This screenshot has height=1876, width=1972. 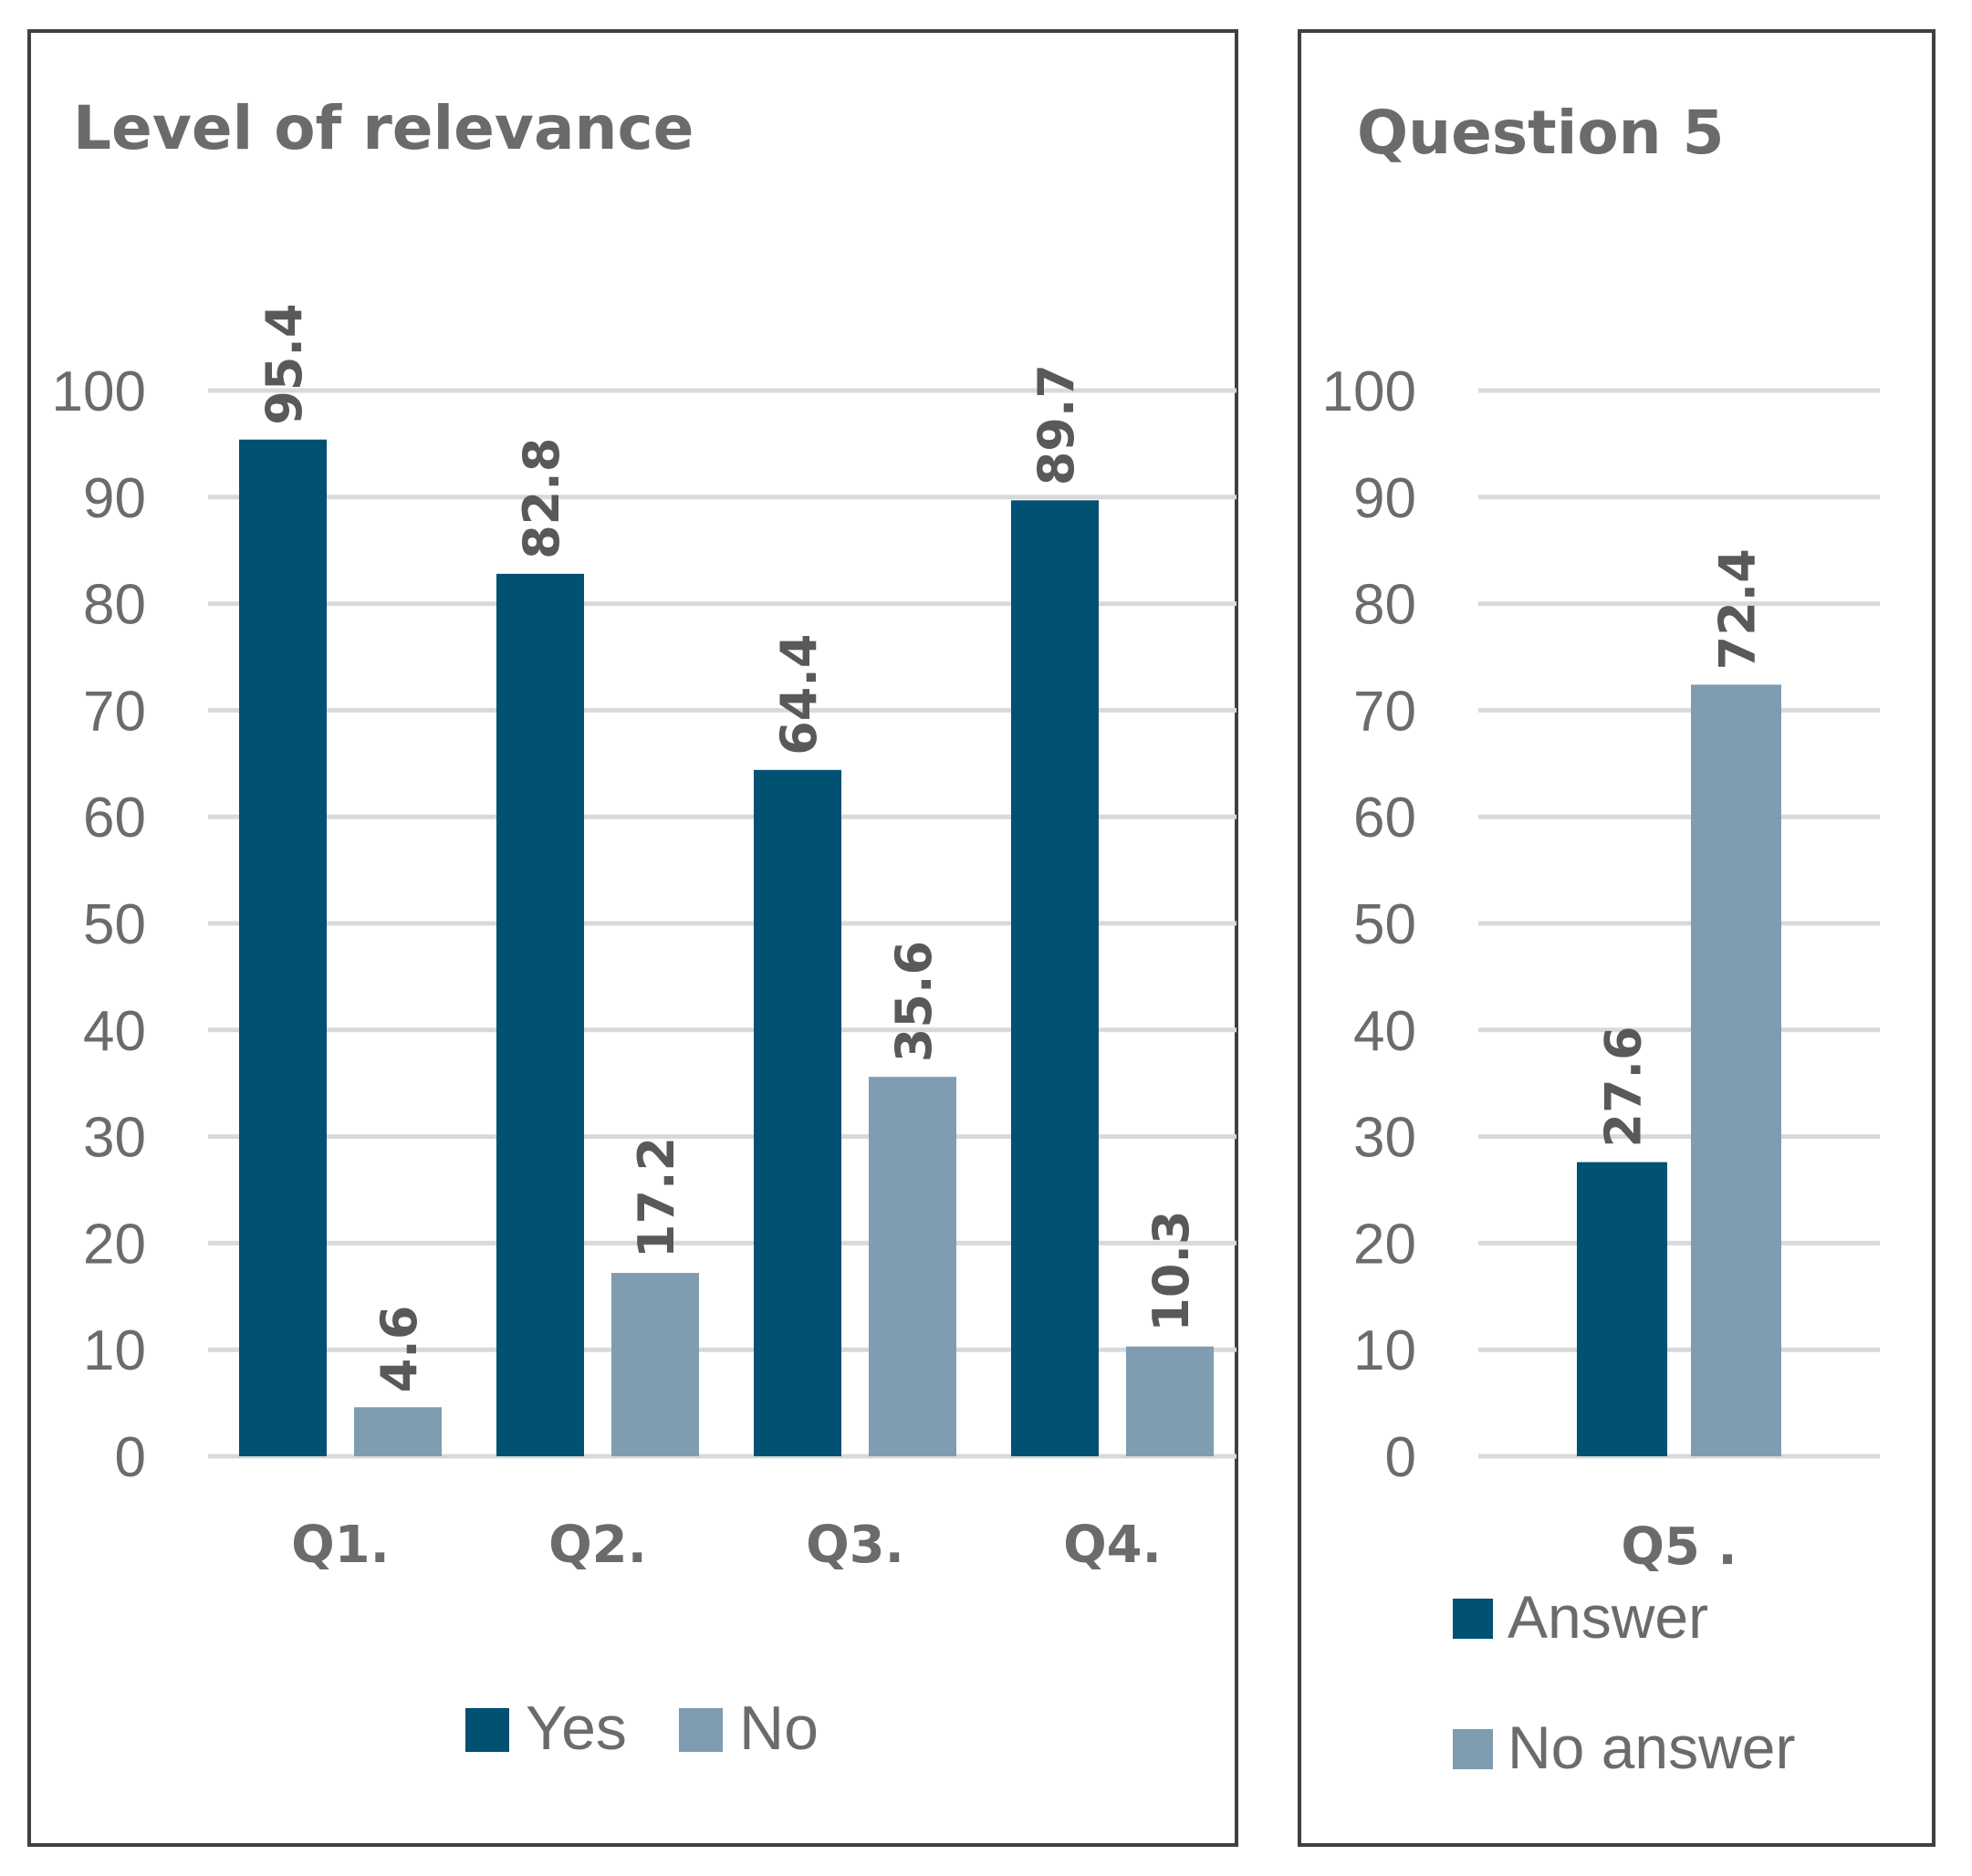 I want to click on legend-label-no: No, so click(x=779, y=1729).